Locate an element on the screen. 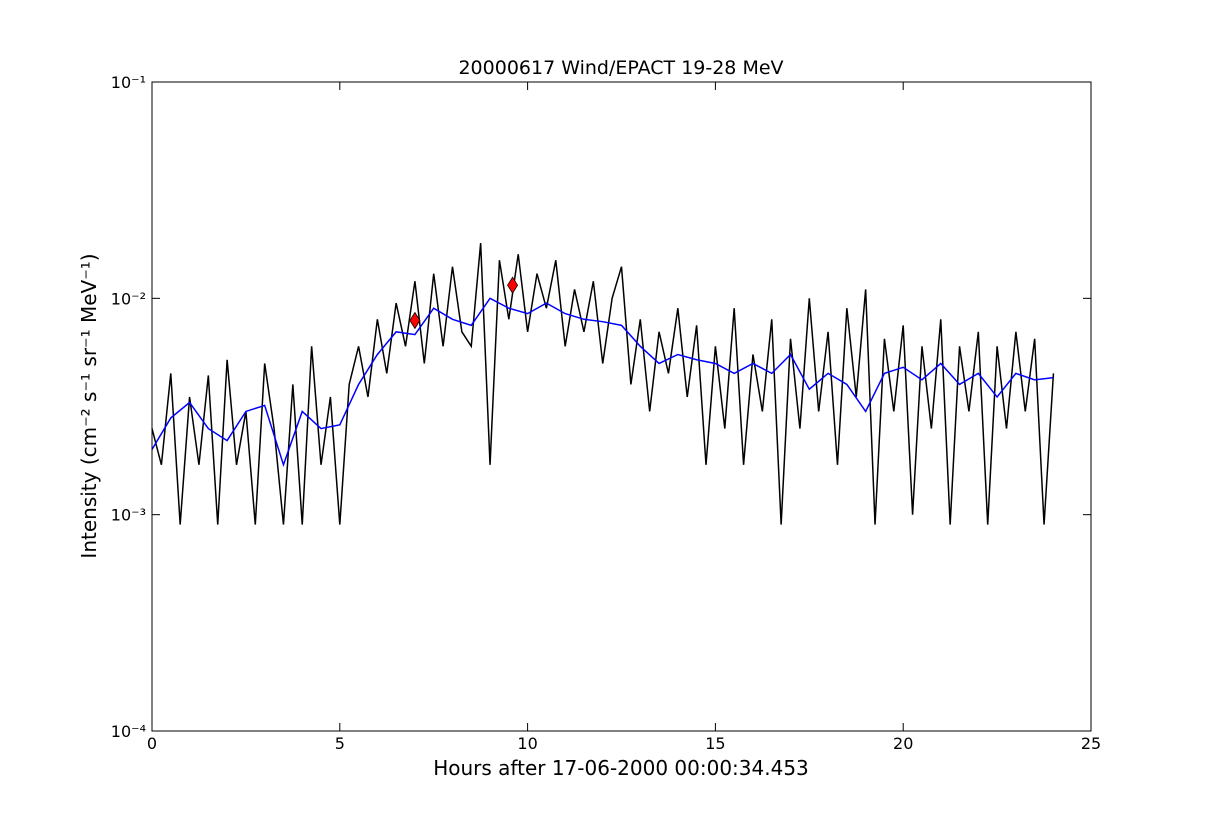  chart-title: 20000617 Wind/EPACT 19-28 MeV is located at coordinates (620, 68).